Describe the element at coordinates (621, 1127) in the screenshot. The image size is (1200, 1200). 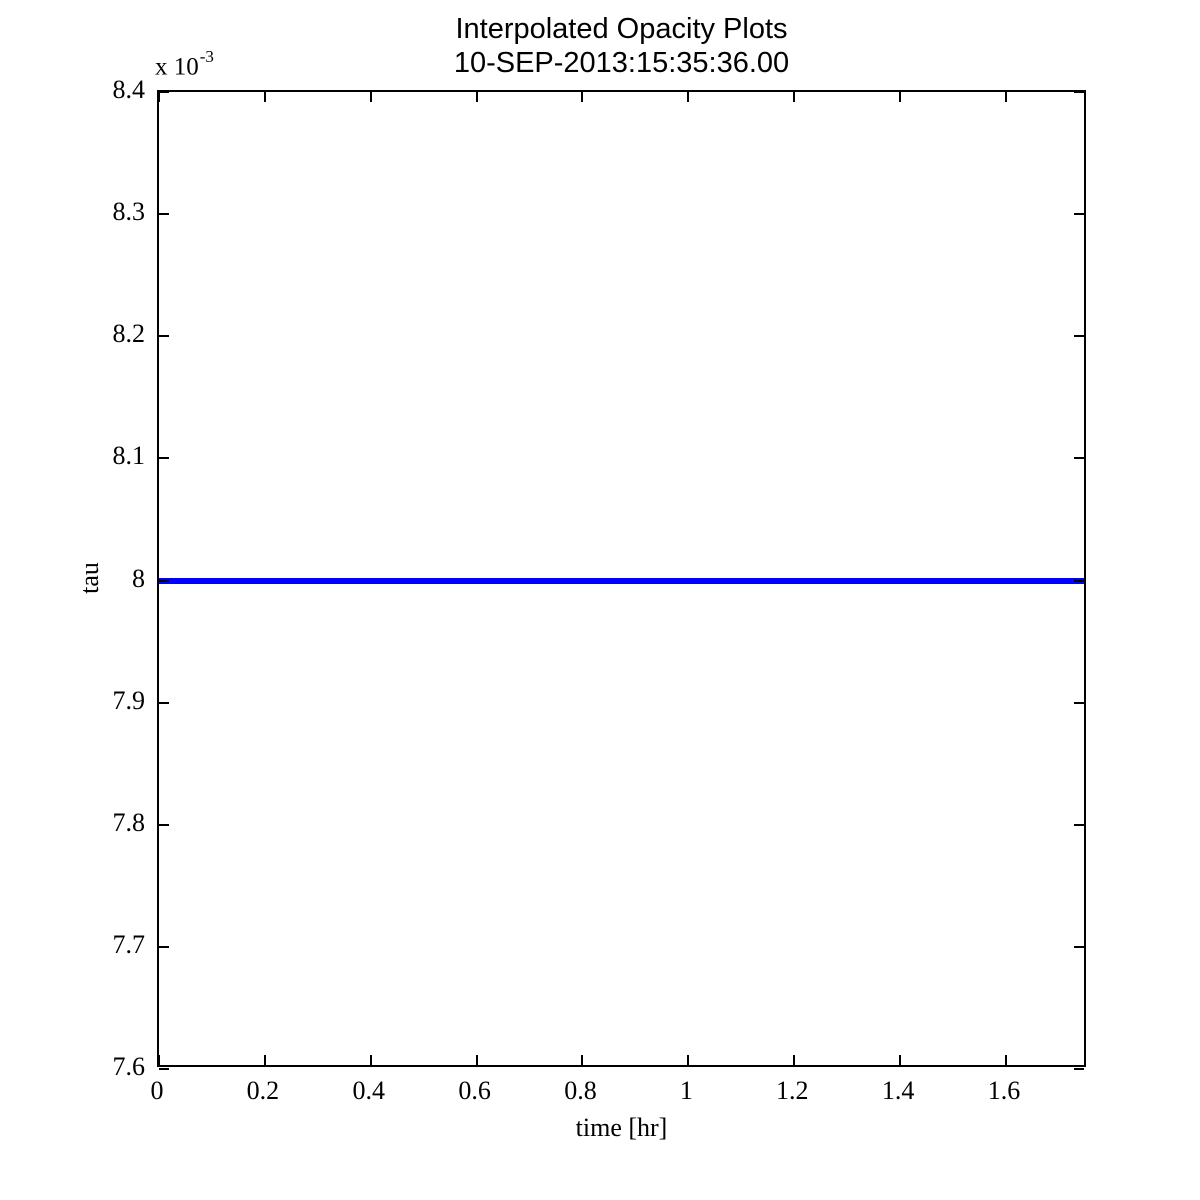
I see `x-axis-label: time [hr]` at that location.